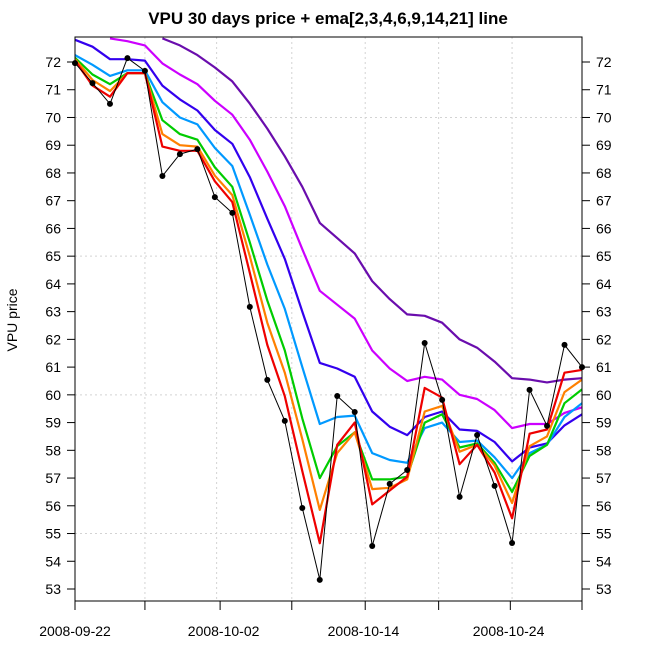 This screenshot has height=658, width=657. What do you see at coordinates (604, 256) in the screenshot?
I see `y-tick-label-right: 65` at bounding box center [604, 256].